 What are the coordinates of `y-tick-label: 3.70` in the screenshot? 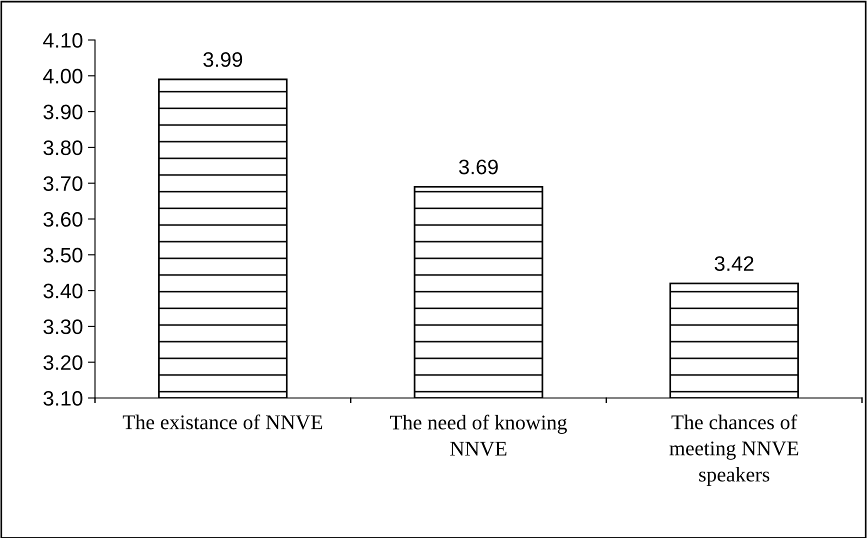 It's located at (62, 183).